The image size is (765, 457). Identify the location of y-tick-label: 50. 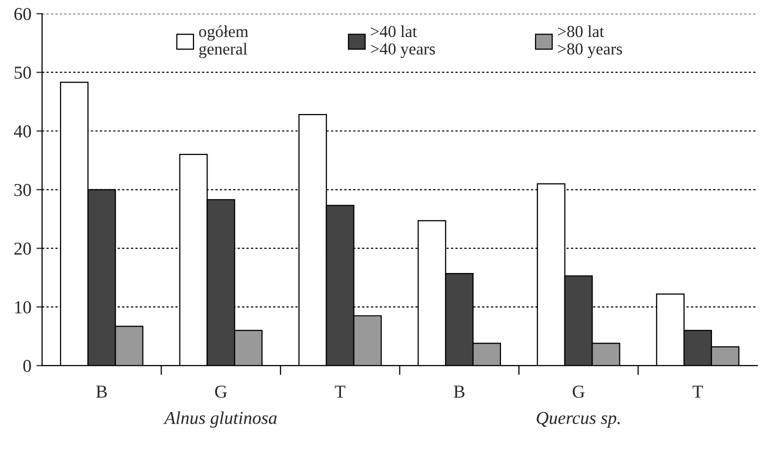
(22, 72).